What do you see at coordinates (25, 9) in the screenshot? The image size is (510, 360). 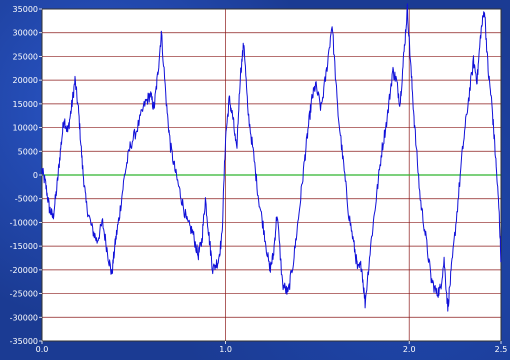 I see `y-tick-label: 35000` at bounding box center [25, 9].